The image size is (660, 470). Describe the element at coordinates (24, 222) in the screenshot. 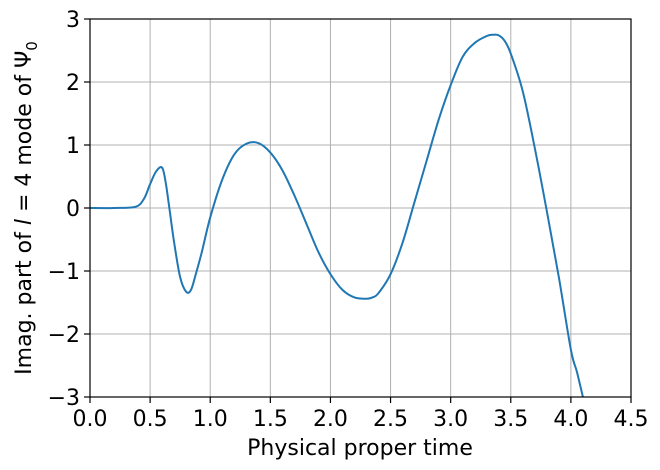

I see `y-axis-label-italic-l: l` at that location.